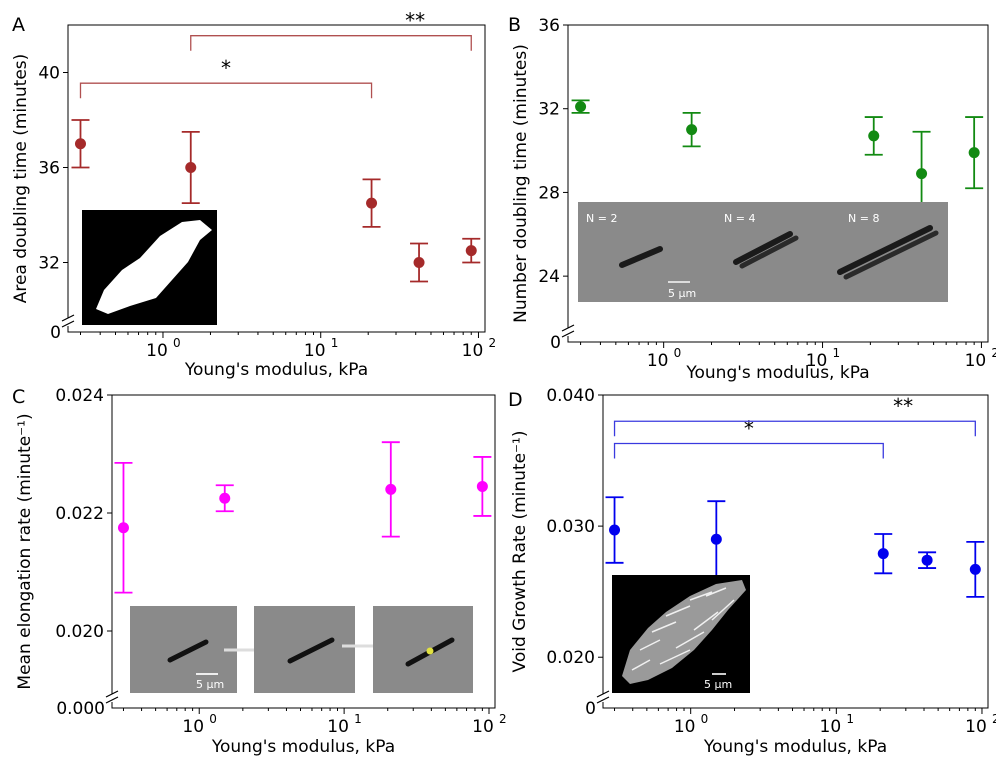 This screenshot has height=763, width=996. I want to click on cell-n8-a, so click(885, 250).